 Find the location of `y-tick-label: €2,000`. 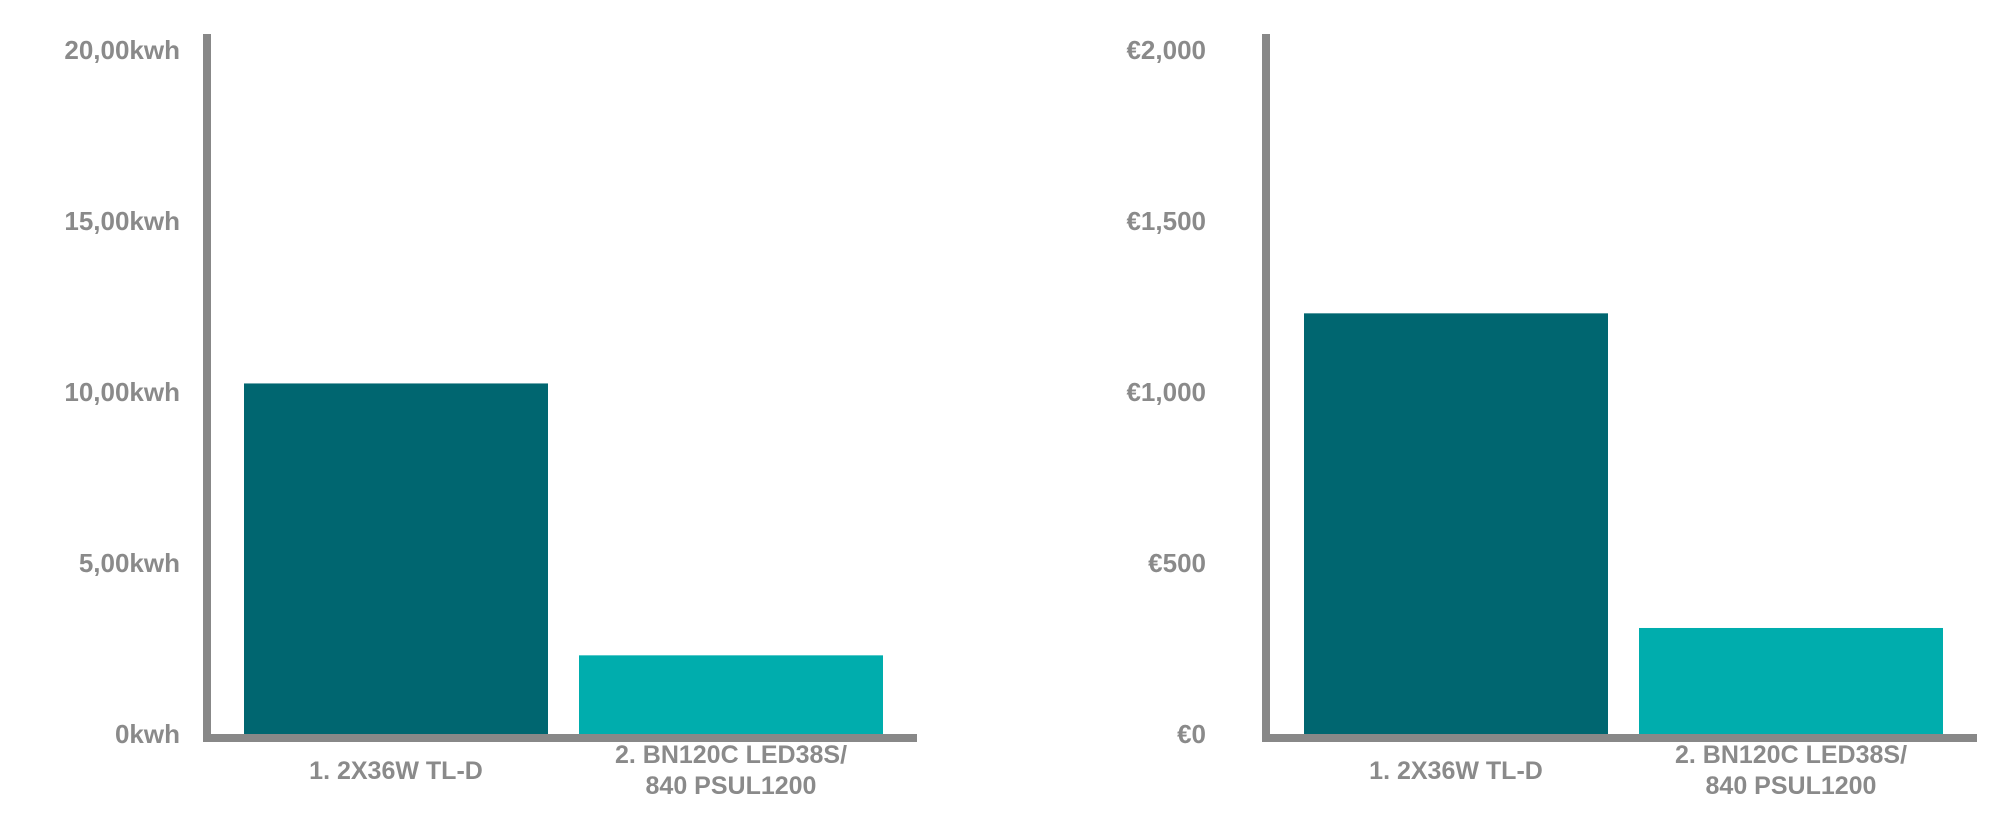

y-tick-label: €2,000 is located at coordinates (1166, 50).